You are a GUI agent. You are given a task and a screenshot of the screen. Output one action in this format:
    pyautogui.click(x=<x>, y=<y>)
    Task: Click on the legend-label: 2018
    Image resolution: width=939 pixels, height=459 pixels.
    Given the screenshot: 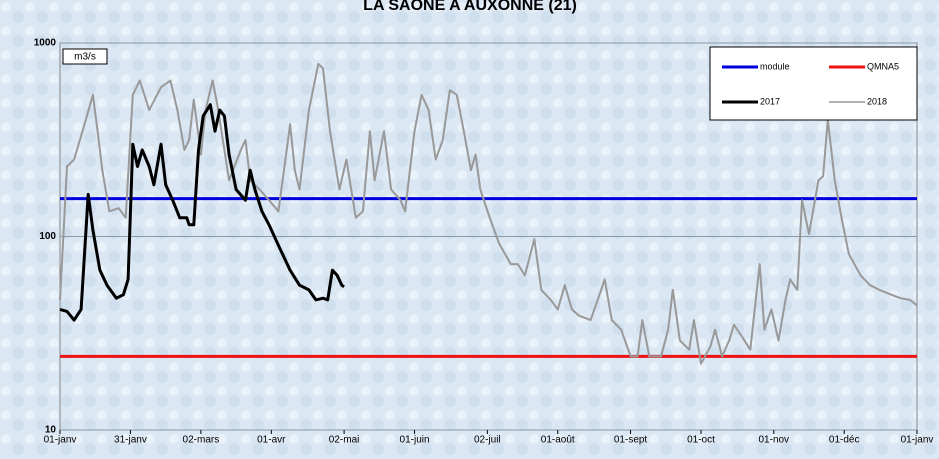 What is the action you would take?
    pyautogui.click(x=877, y=101)
    